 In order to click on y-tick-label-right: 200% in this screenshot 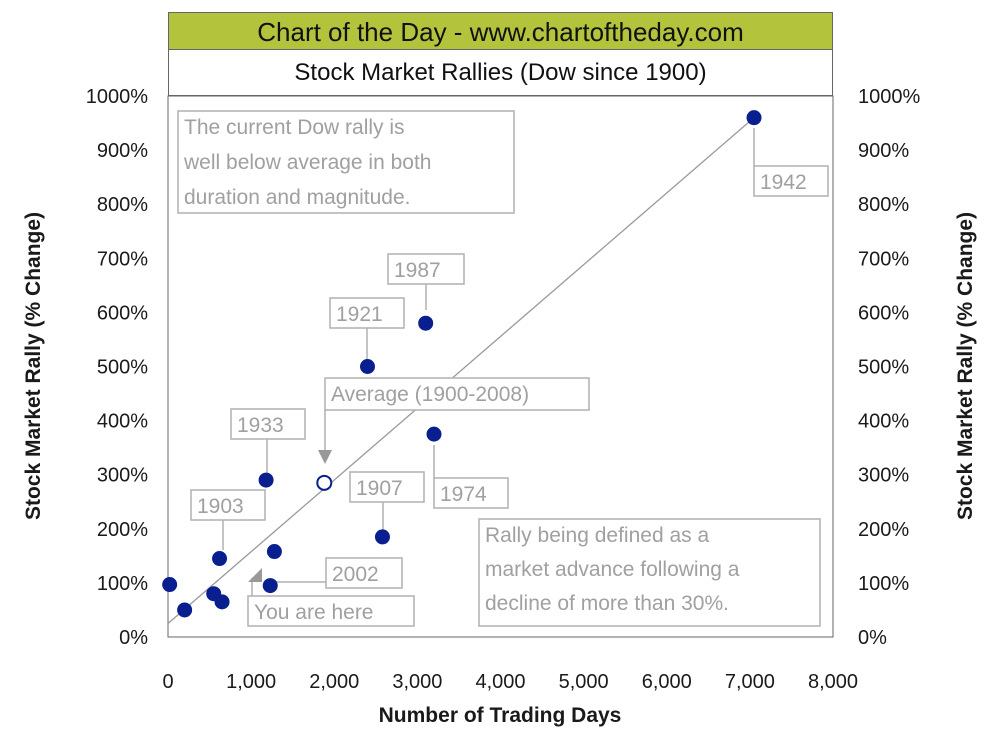, I will do `click(883, 530)`.